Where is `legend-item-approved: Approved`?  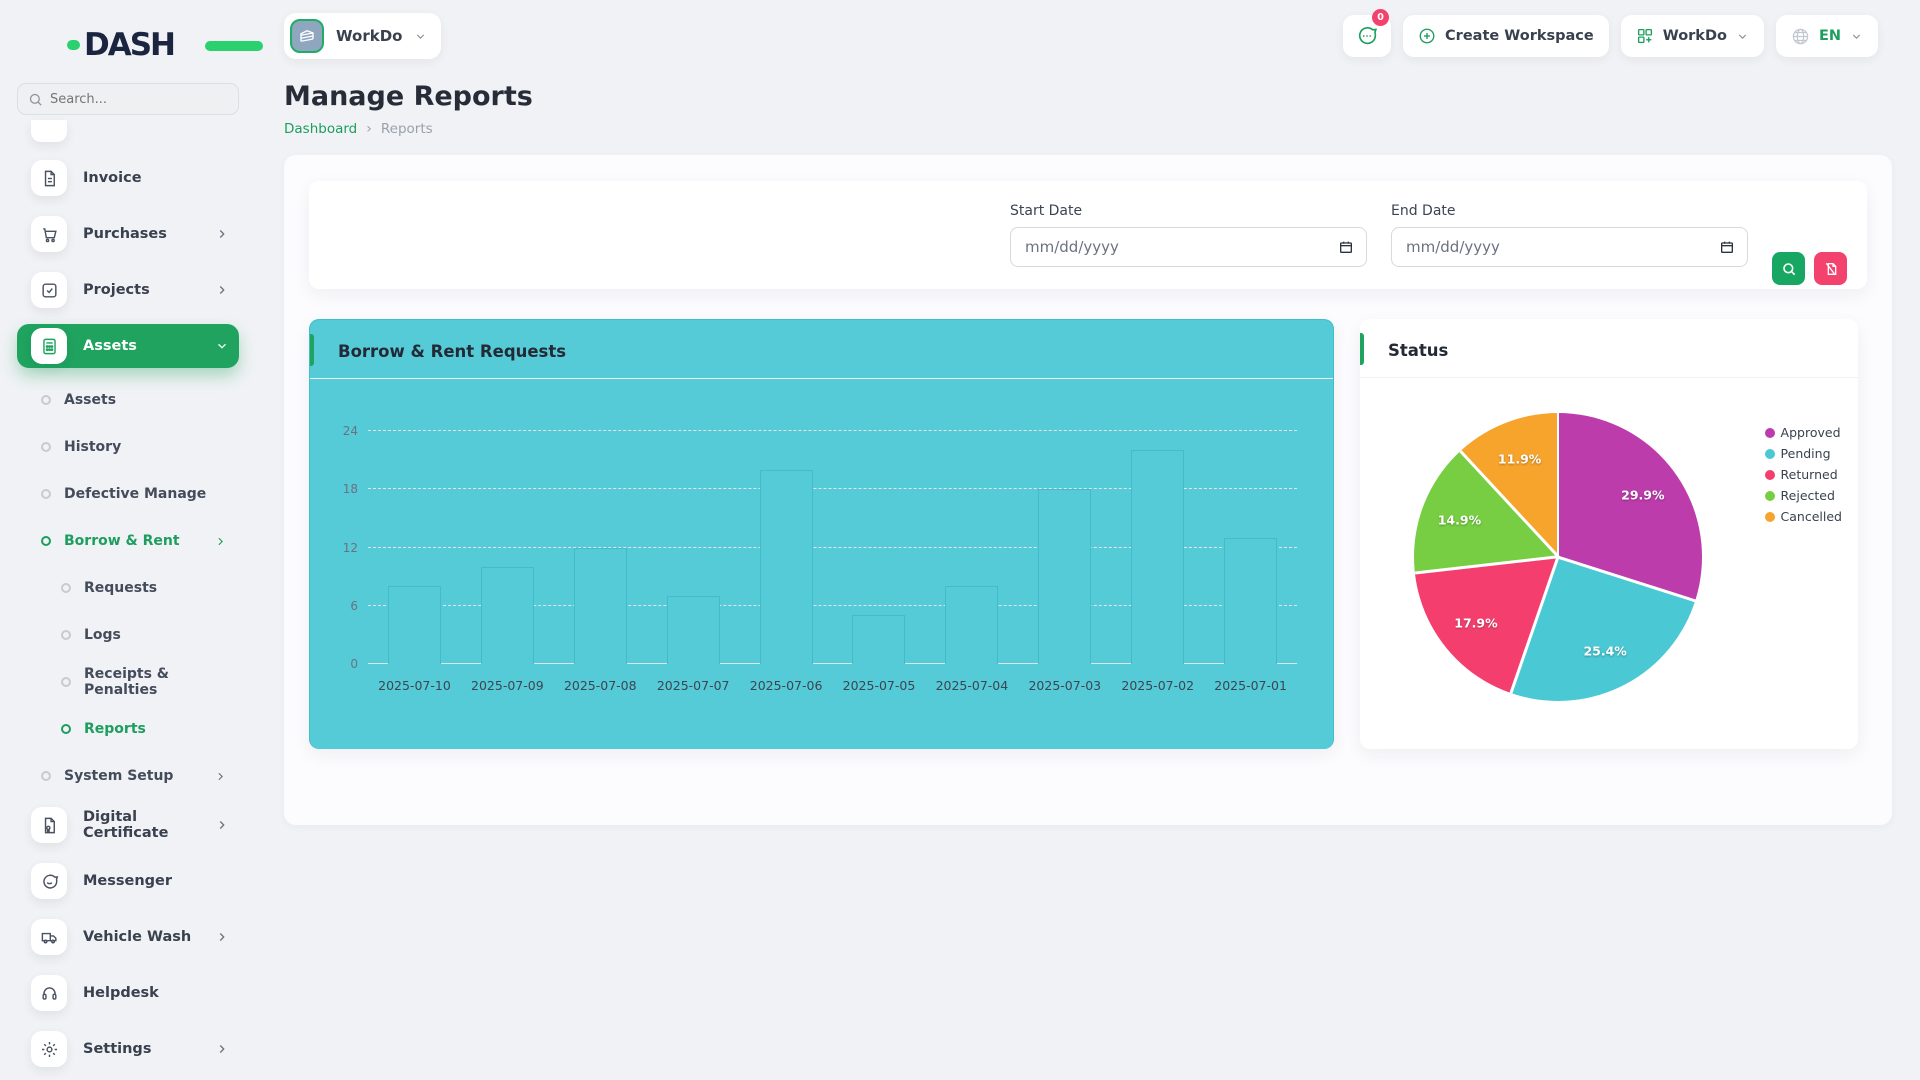
legend-item-approved: Approved is located at coordinates (1803, 432).